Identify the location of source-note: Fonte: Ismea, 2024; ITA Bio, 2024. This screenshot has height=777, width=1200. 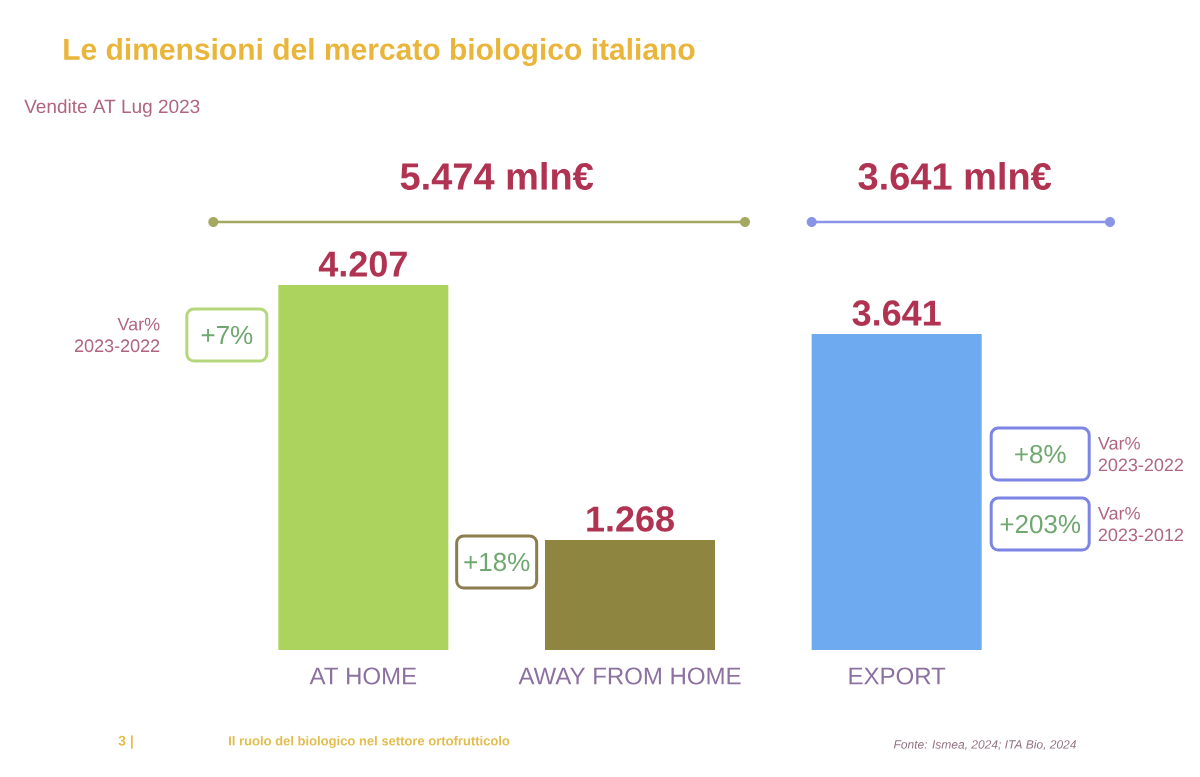
(985, 745).